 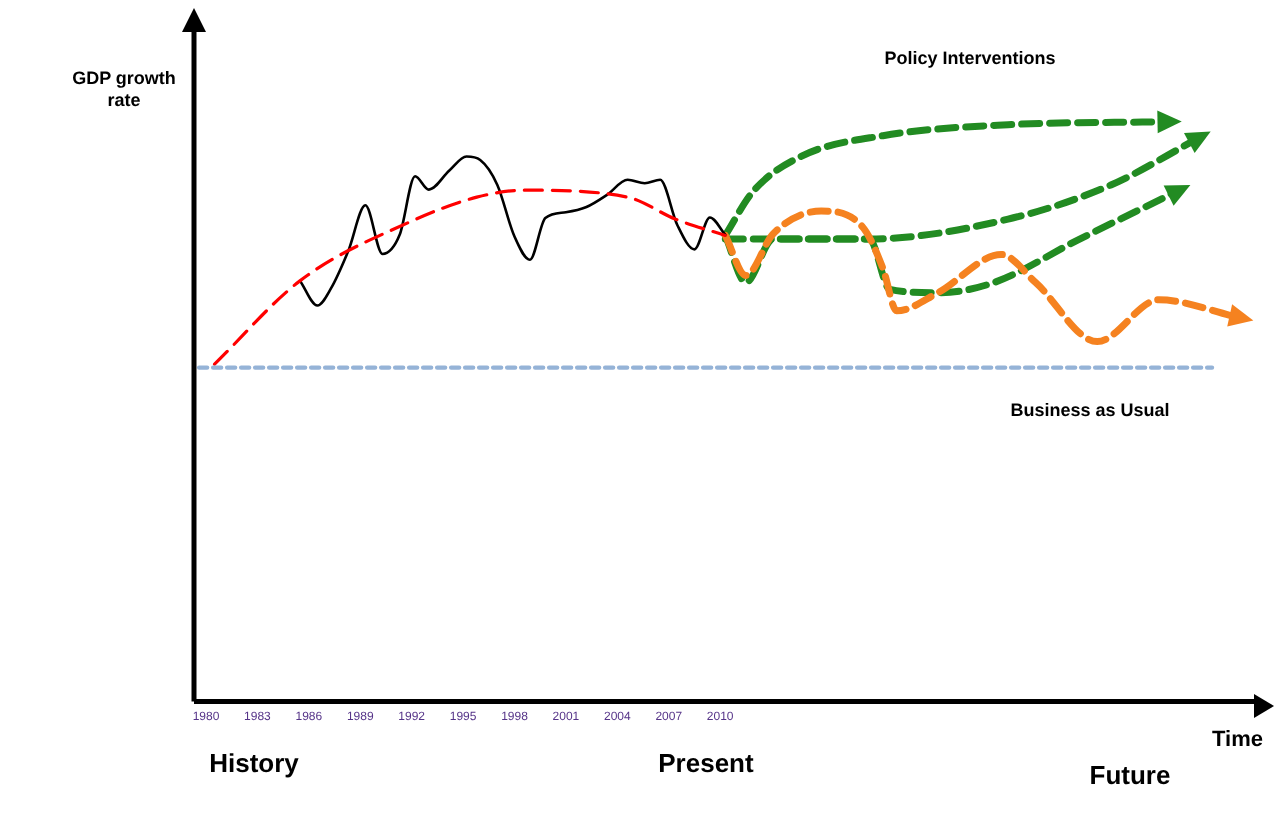 What do you see at coordinates (1090, 411) in the screenshot?
I see `annotation: Business as Usual` at bounding box center [1090, 411].